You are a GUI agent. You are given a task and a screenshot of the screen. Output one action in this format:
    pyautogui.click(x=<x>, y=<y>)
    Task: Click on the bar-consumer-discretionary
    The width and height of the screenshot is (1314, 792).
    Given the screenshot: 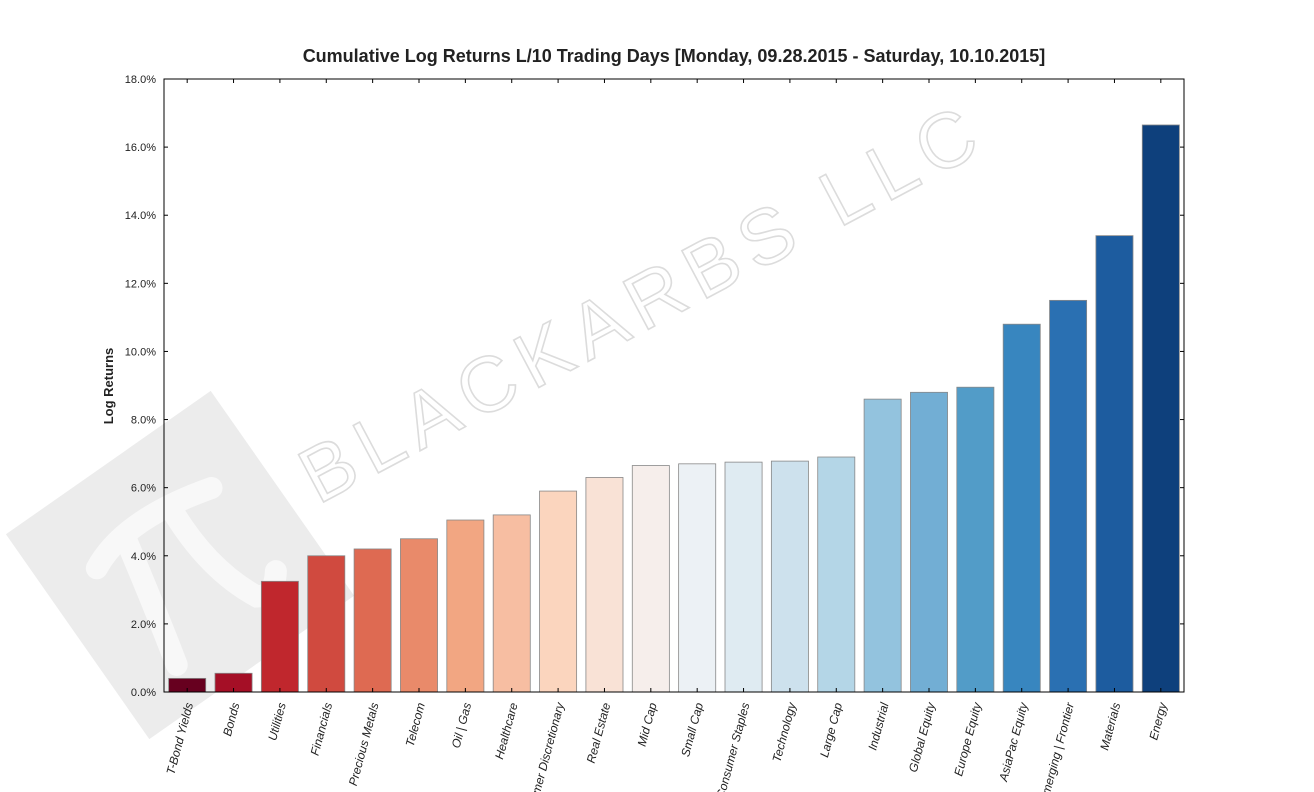 What is the action you would take?
    pyautogui.click(x=558, y=591)
    